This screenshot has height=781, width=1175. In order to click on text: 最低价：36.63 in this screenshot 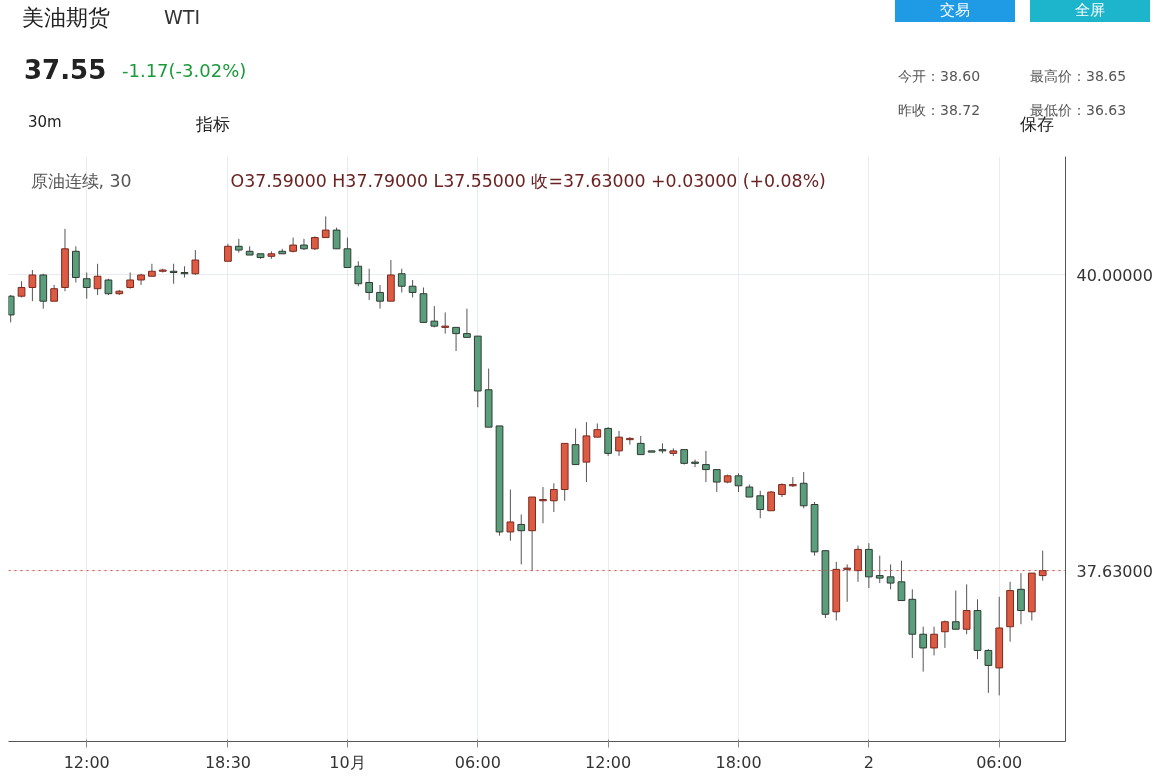, I will do `click(1078, 109)`.